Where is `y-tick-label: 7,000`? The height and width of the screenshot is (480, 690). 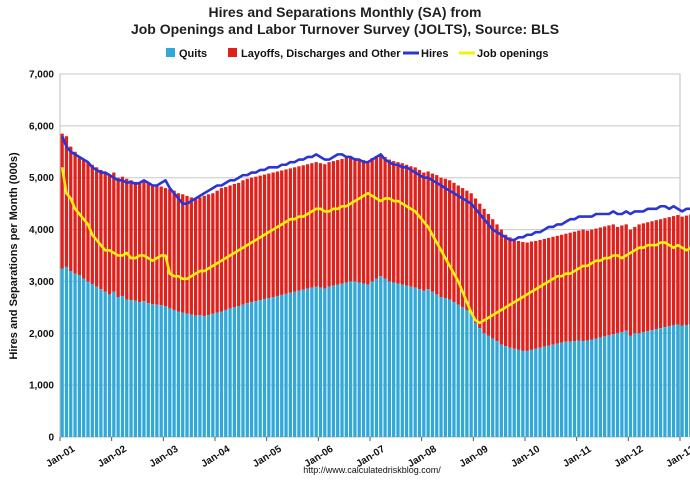
y-tick-label: 7,000 is located at coordinates (41, 75).